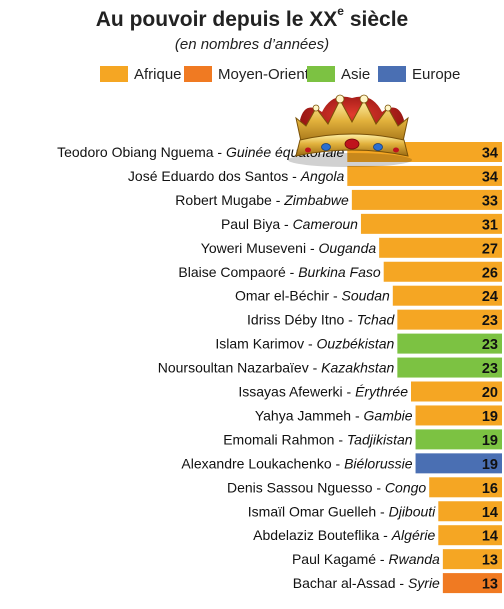  Describe the element at coordinates (338, 74) in the screenshot. I see `legend-item-asie: Asie` at that location.